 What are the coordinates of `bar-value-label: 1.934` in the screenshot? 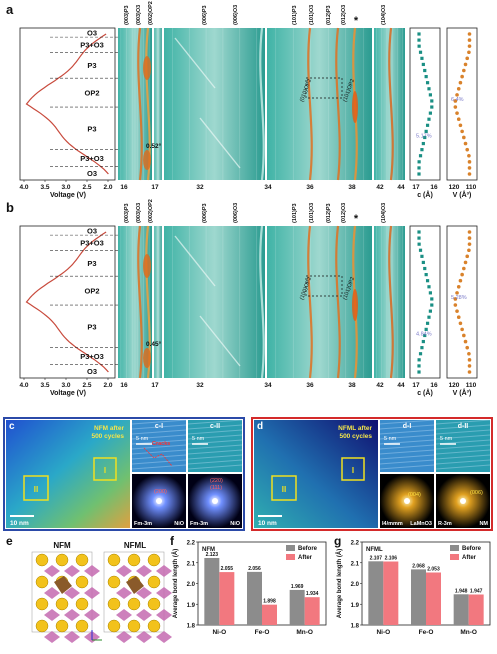 It's located at (312, 594).